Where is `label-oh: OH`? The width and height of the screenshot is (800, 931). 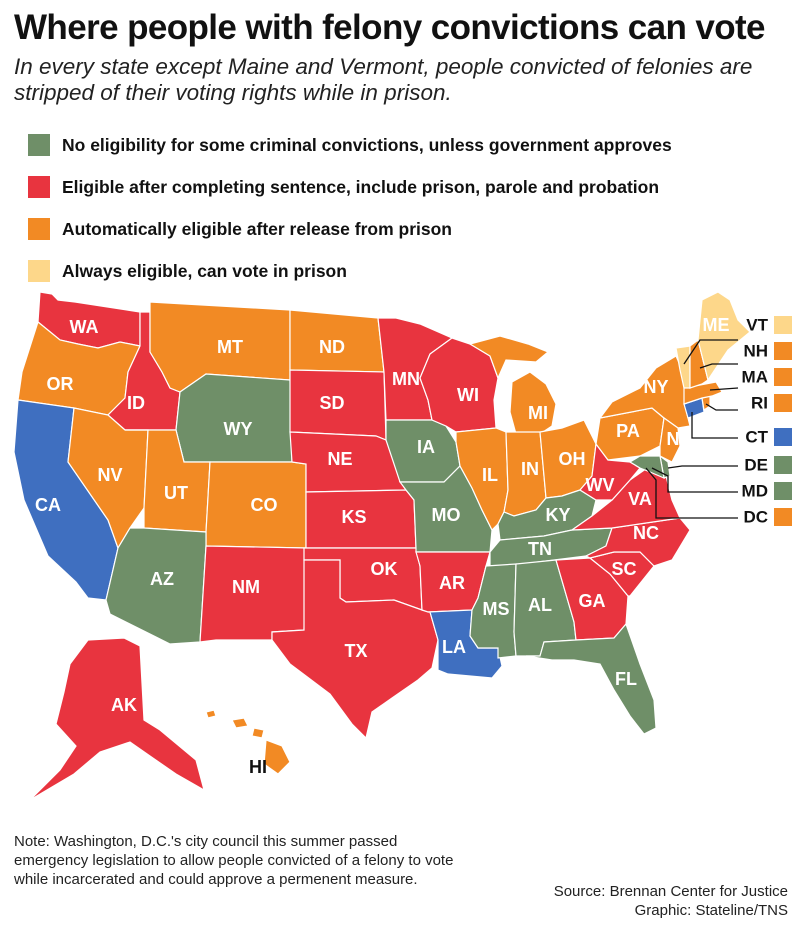
label-oh: OH is located at coordinates (572, 459).